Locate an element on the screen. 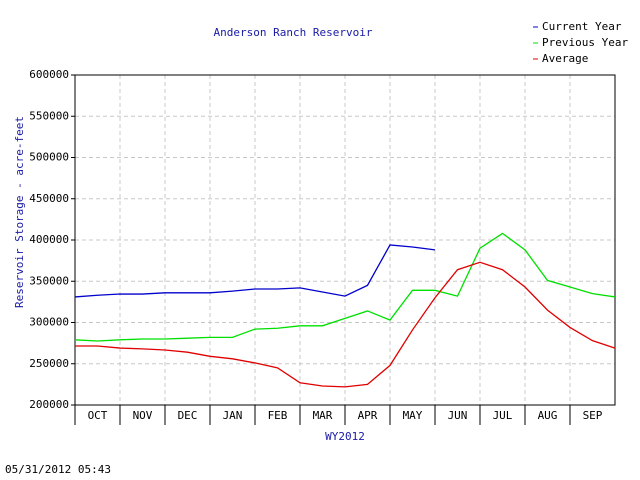 This screenshot has width=640, height=480. y-tick-label: 550000 is located at coordinates (49, 115).